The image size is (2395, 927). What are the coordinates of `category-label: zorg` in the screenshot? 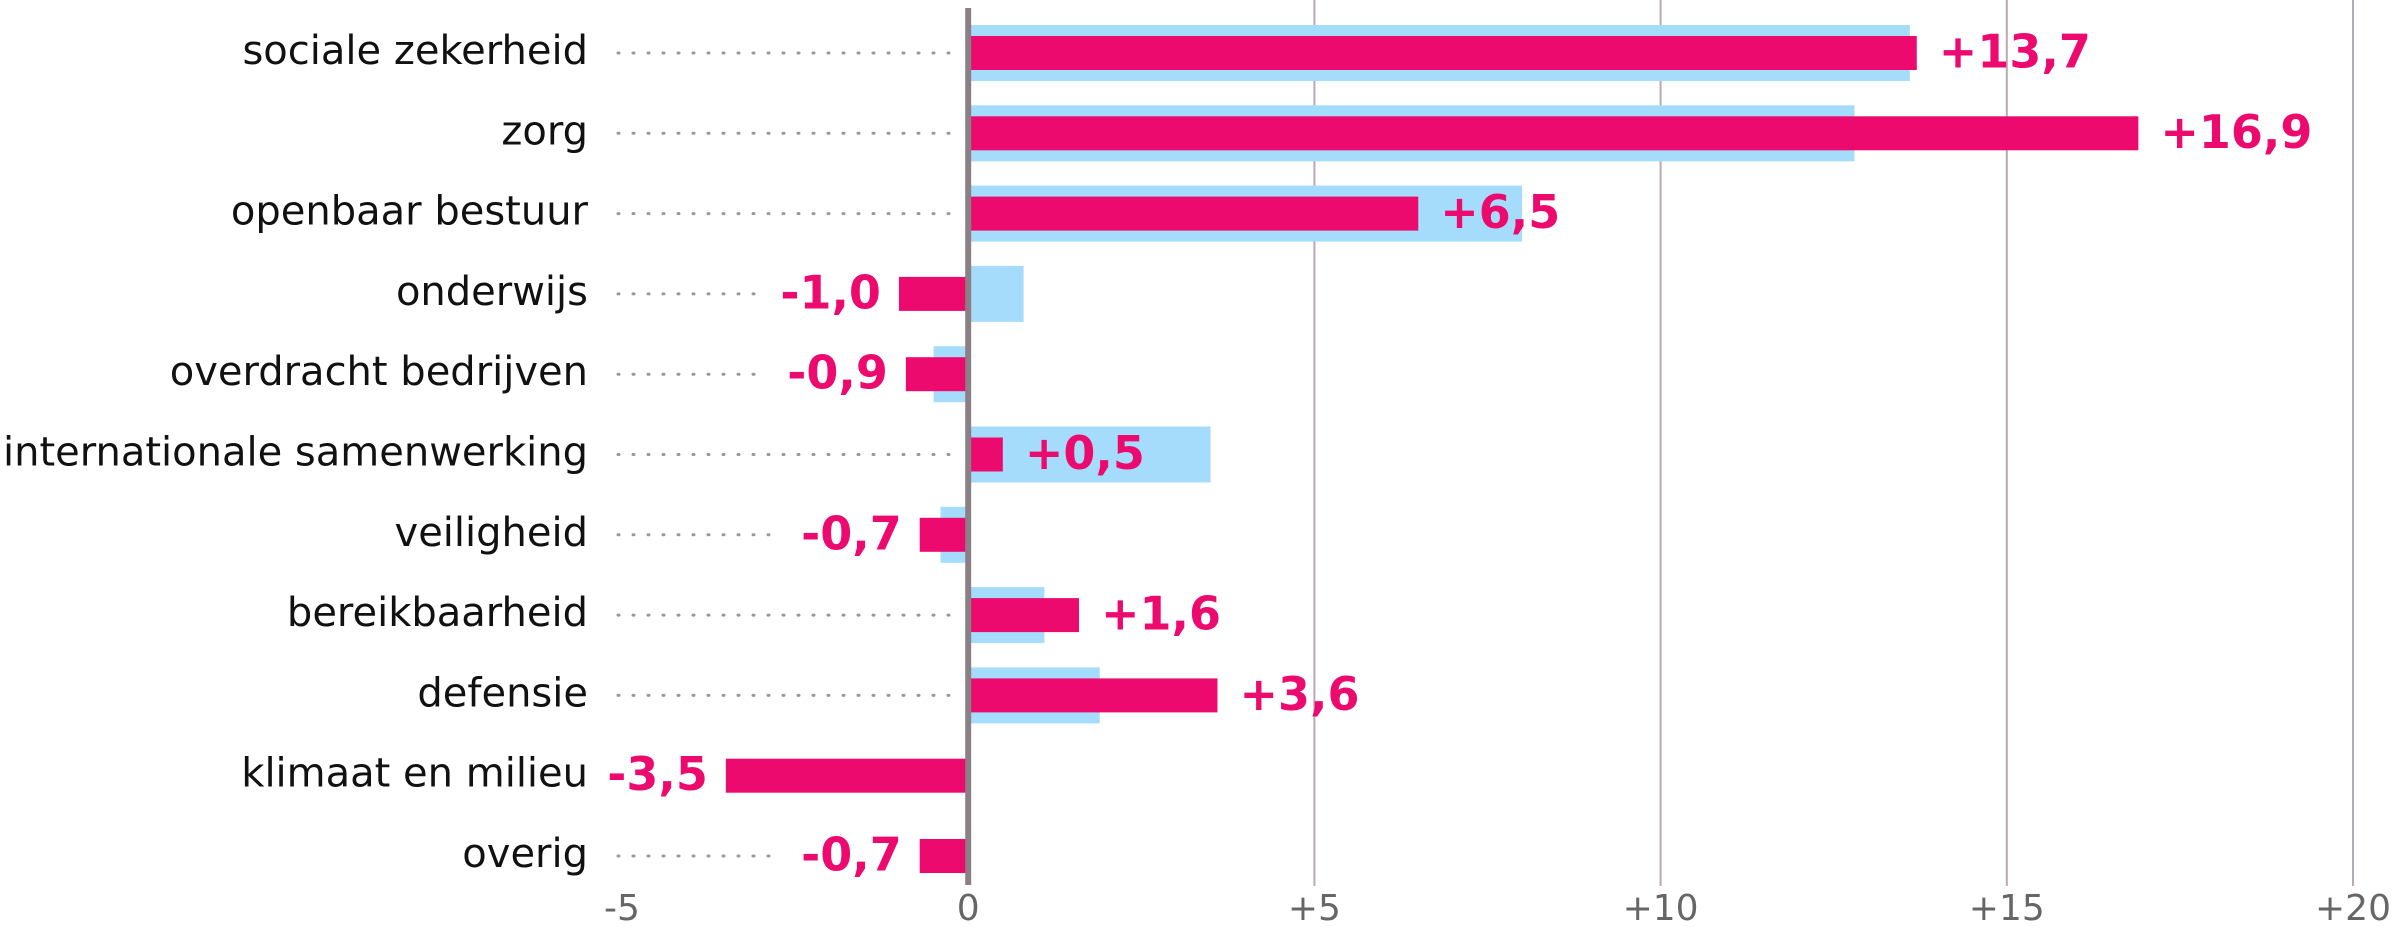 It's located at (544, 131).